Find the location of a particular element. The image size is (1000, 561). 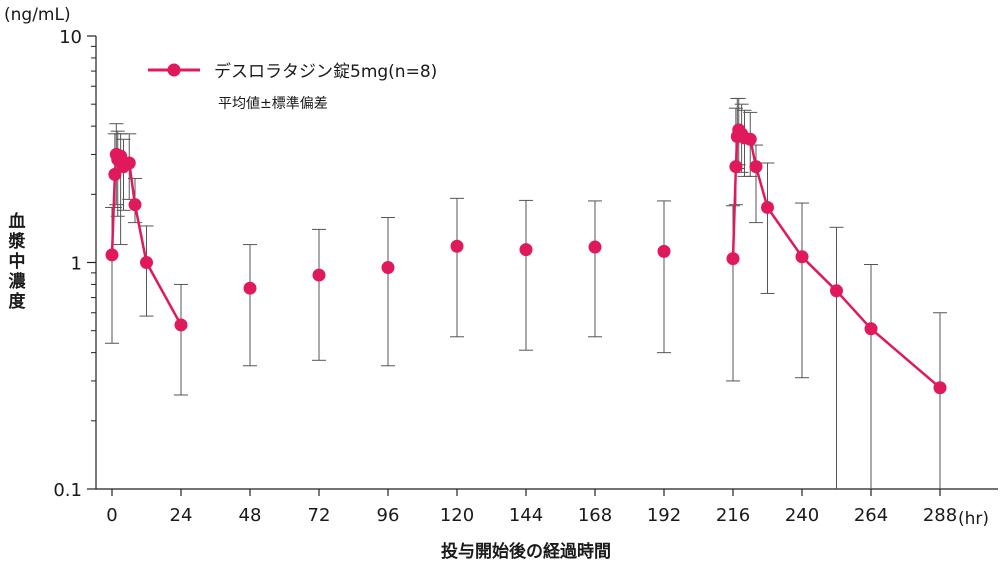

x-tick-label: 168 is located at coordinates (595, 515).